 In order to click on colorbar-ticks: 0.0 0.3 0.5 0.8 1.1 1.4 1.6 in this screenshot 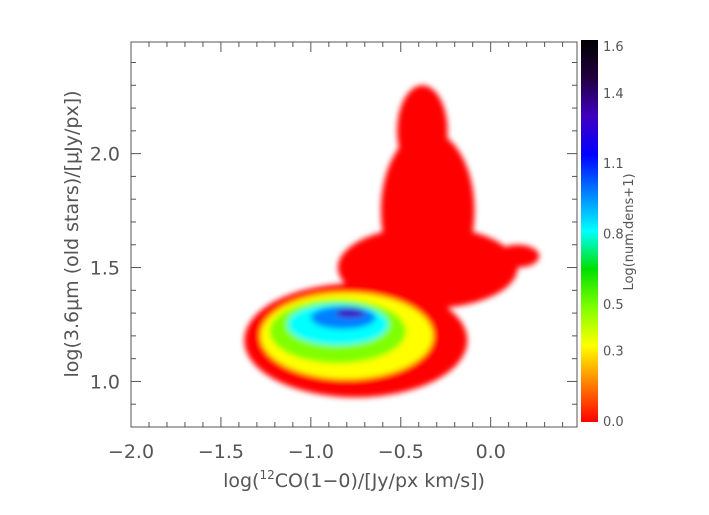, I will do `click(613, 235)`.